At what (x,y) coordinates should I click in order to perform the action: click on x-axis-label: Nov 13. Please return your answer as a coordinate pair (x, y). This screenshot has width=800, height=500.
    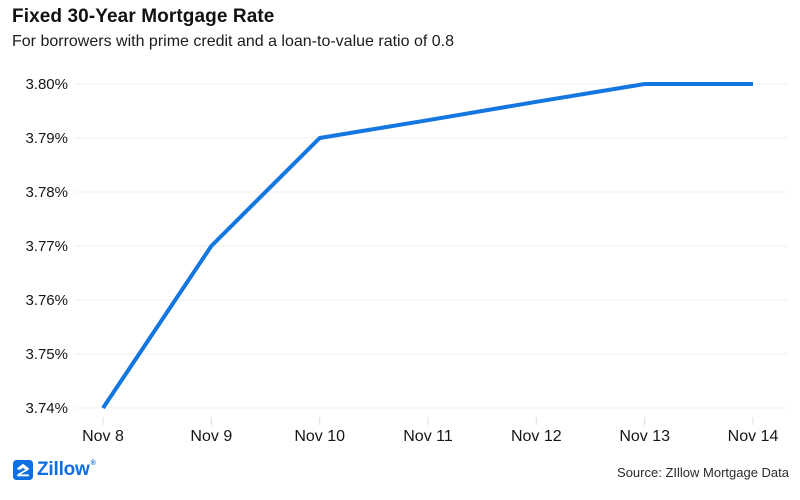
    Looking at the image, I should click on (644, 436).